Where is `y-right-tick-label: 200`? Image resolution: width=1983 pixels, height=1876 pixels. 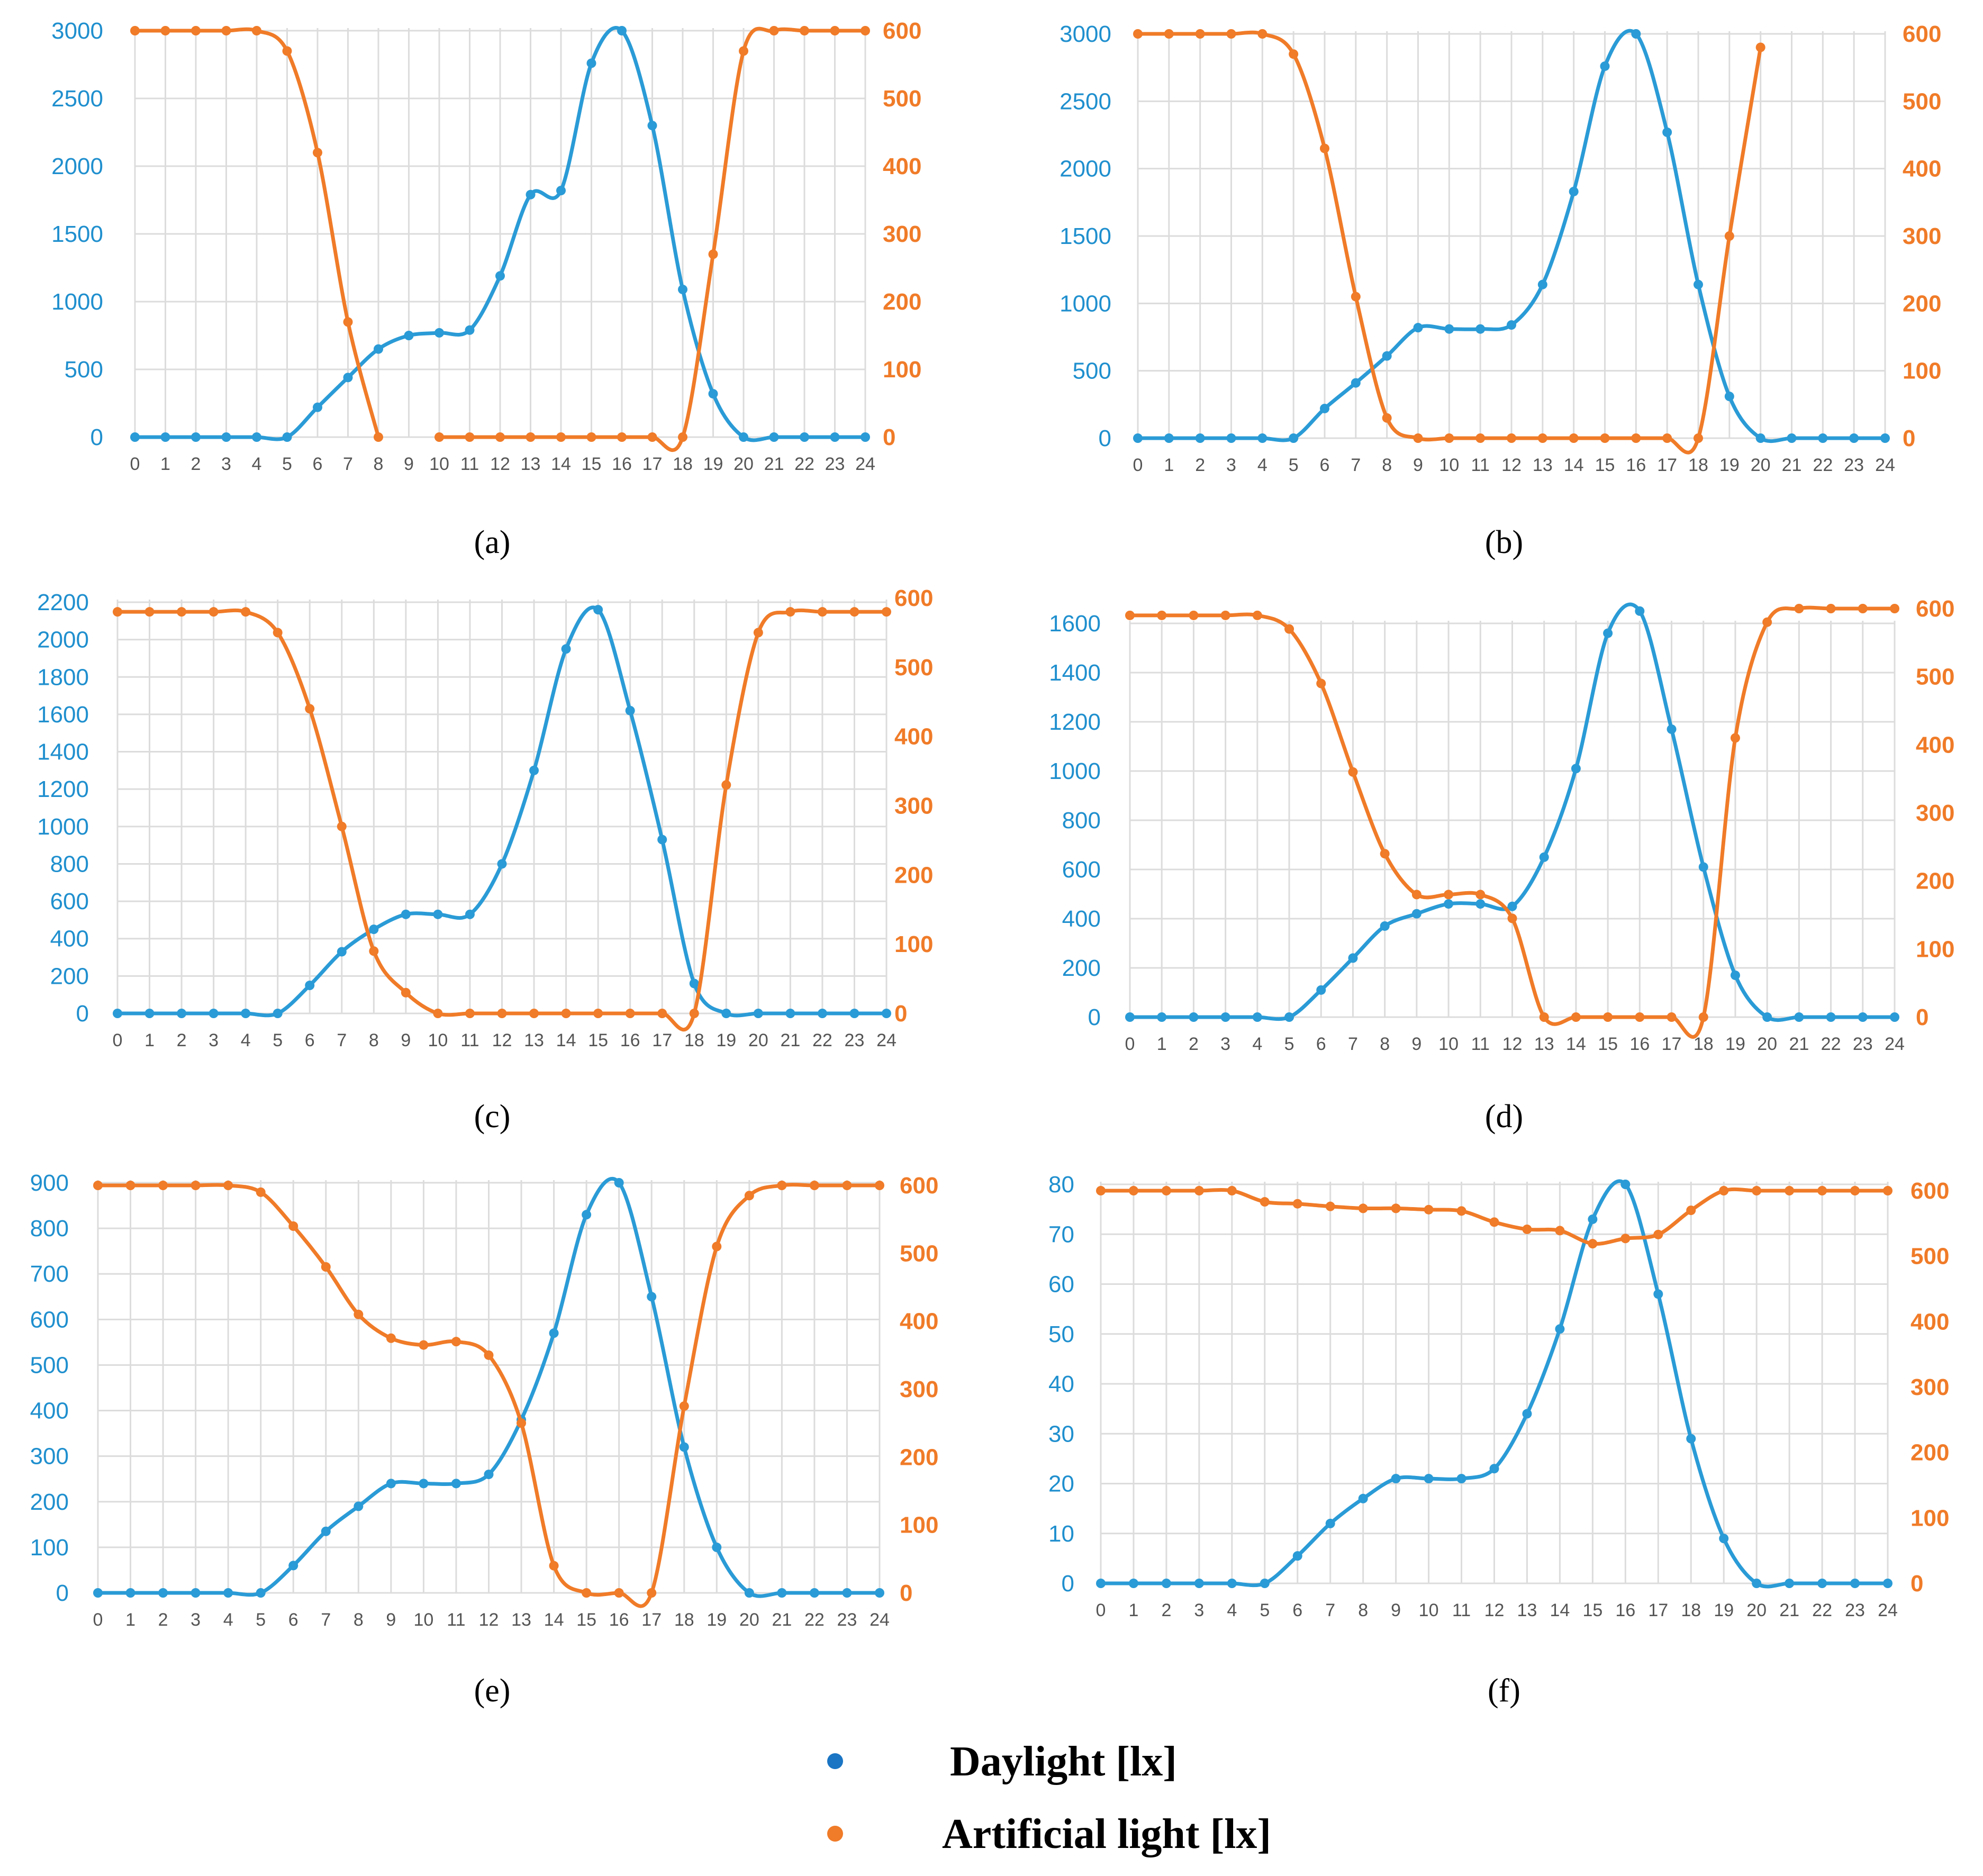
y-right-tick-label: 200 is located at coordinates (1922, 303).